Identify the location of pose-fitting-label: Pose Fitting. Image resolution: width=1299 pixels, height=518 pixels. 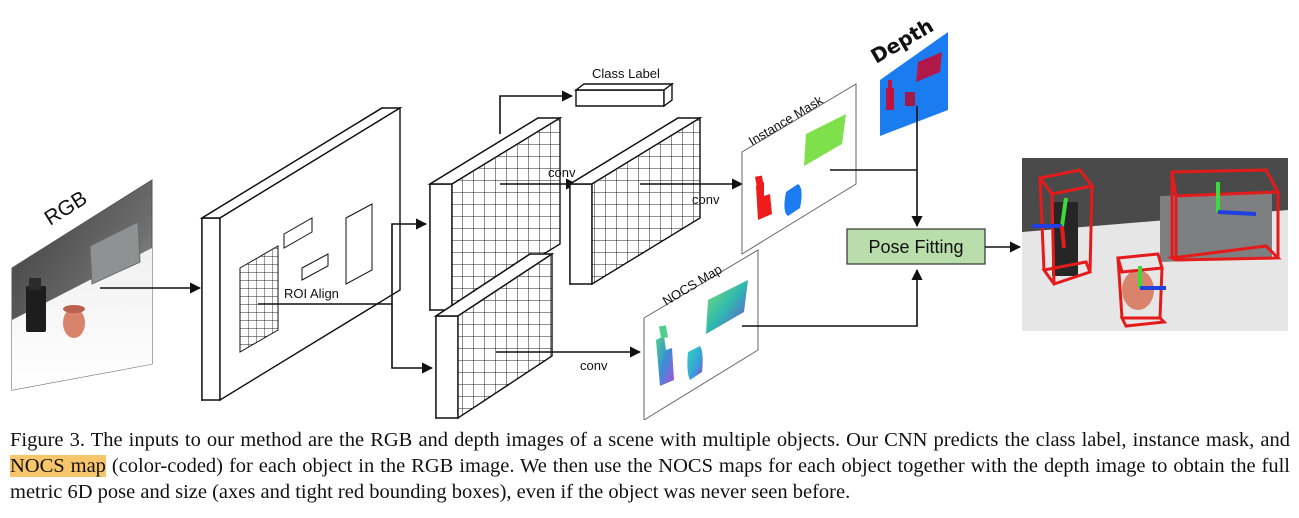
(915, 247).